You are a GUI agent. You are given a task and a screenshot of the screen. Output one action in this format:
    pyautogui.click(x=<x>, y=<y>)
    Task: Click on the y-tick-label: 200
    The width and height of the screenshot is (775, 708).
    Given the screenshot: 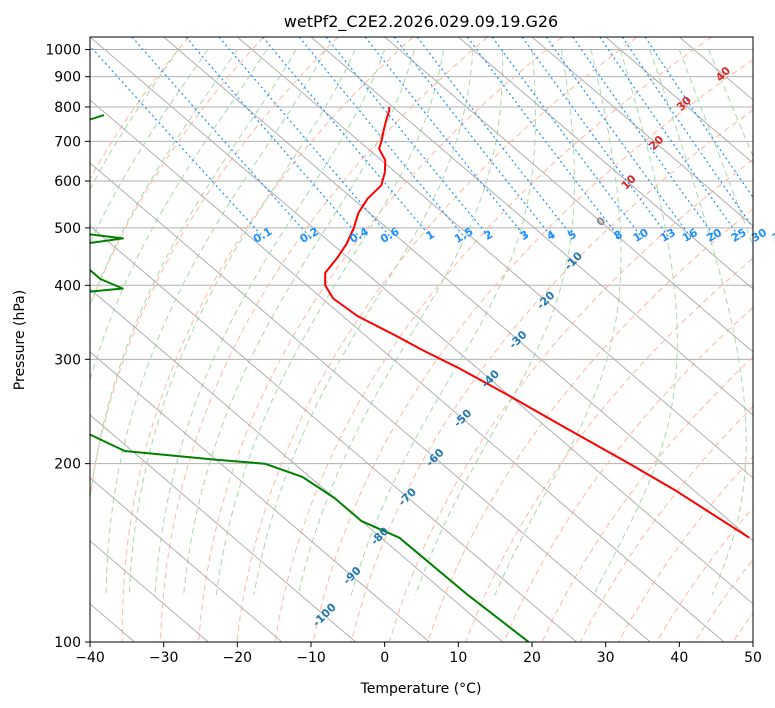 What is the action you would take?
    pyautogui.click(x=67, y=465)
    